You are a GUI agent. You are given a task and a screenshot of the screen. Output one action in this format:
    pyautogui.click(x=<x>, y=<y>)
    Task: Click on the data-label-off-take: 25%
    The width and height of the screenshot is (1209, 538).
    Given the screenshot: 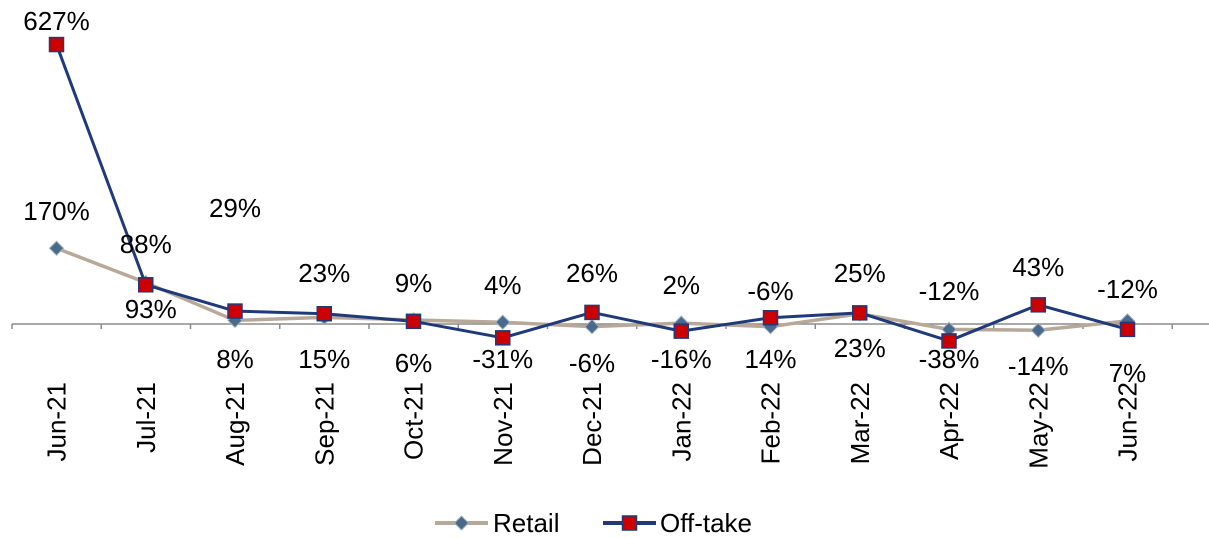 What is the action you would take?
    pyautogui.click(x=860, y=273)
    